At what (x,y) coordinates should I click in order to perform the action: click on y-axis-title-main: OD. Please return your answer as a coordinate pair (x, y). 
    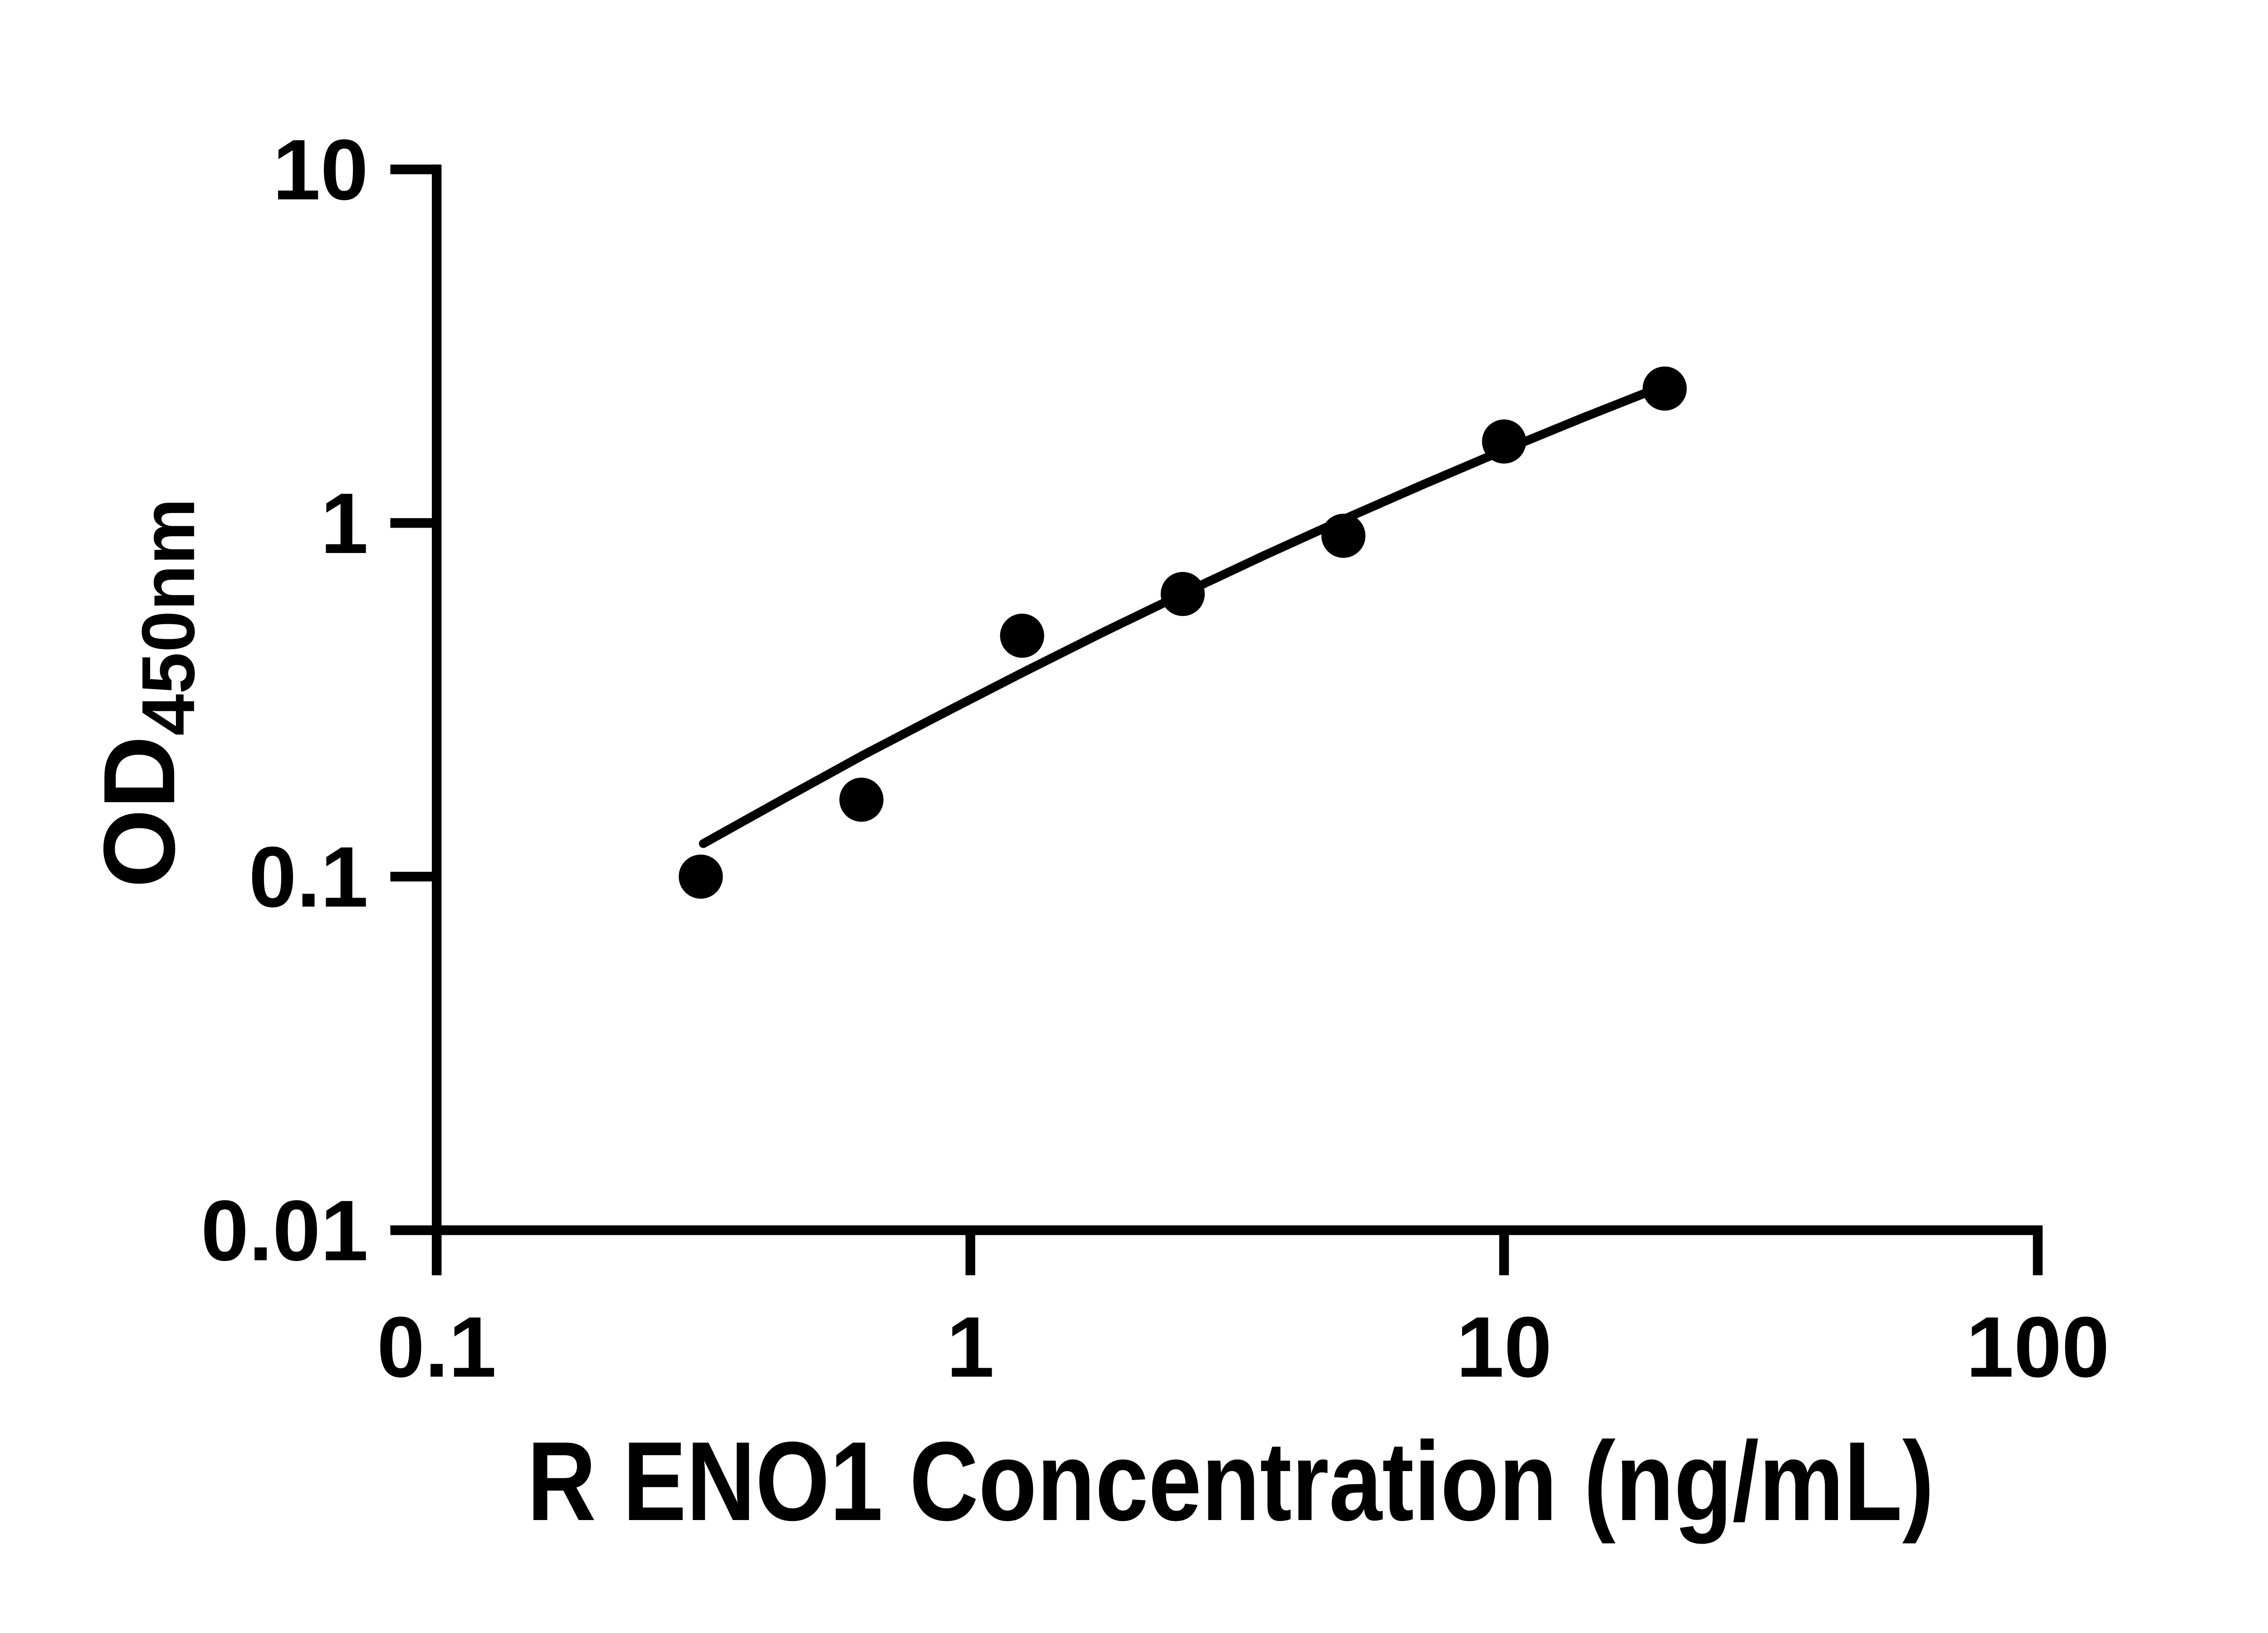
    Looking at the image, I should click on (140, 812).